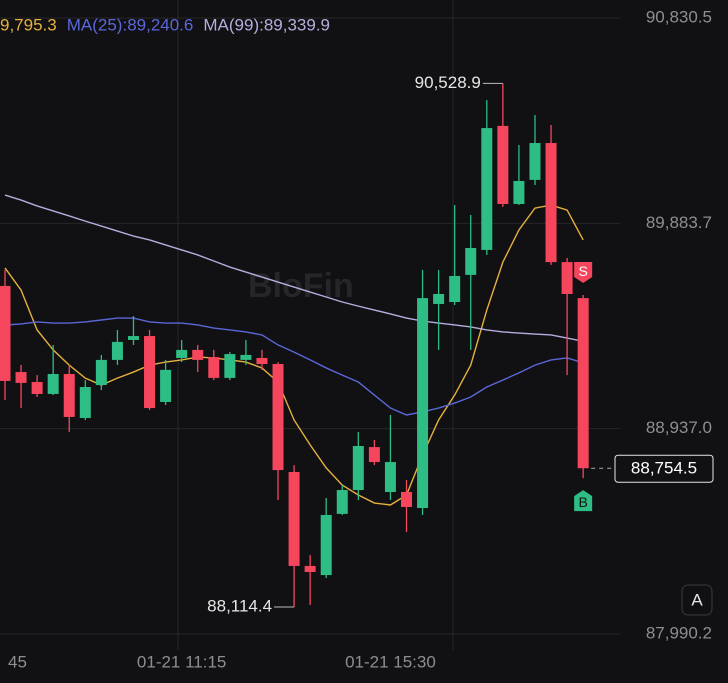 The width and height of the screenshot is (728, 683). Describe the element at coordinates (679, 222) in the screenshot. I see `y-tick-label: 89,883.7` at that location.